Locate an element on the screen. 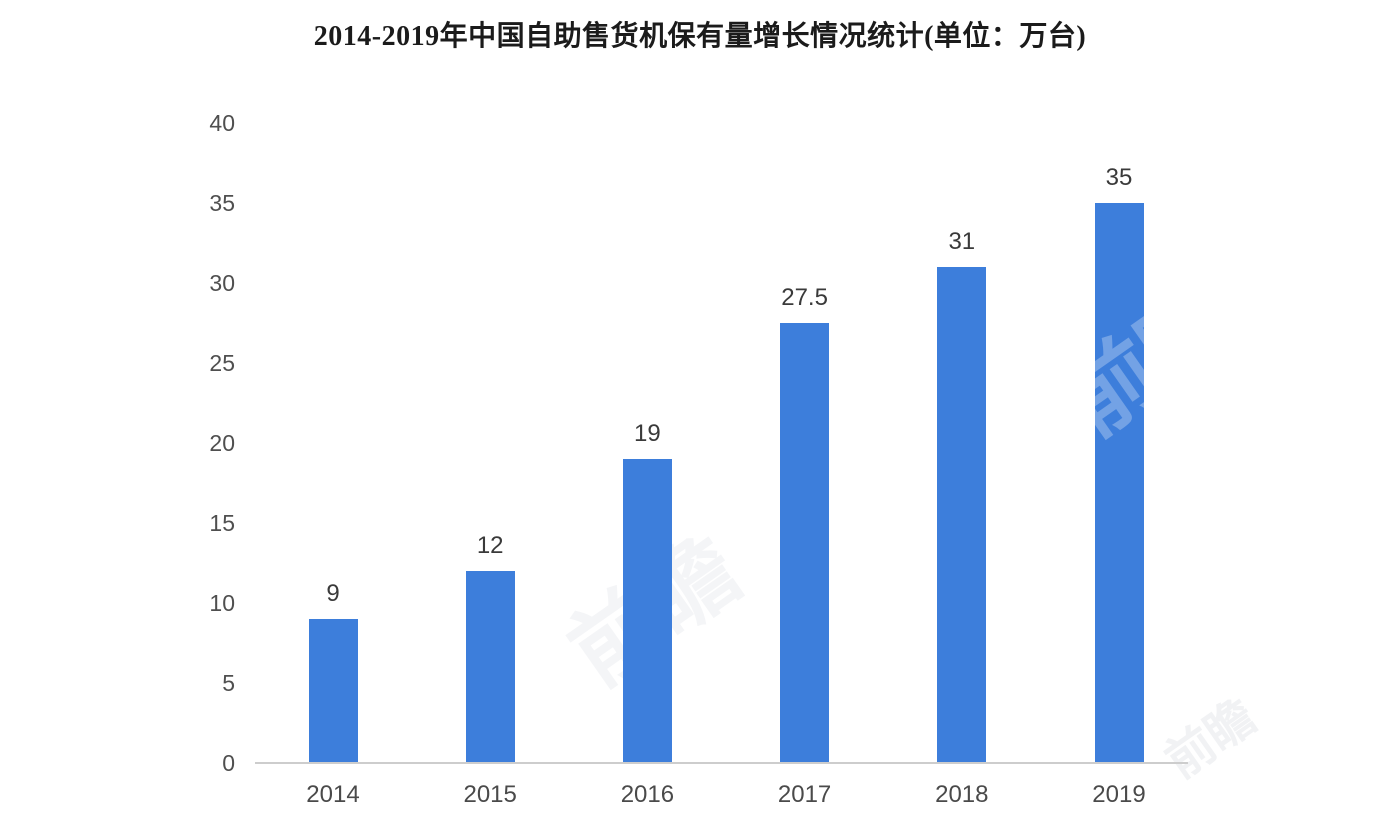 This screenshot has width=1400, height=836. bar-2014 is located at coordinates (333, 690).